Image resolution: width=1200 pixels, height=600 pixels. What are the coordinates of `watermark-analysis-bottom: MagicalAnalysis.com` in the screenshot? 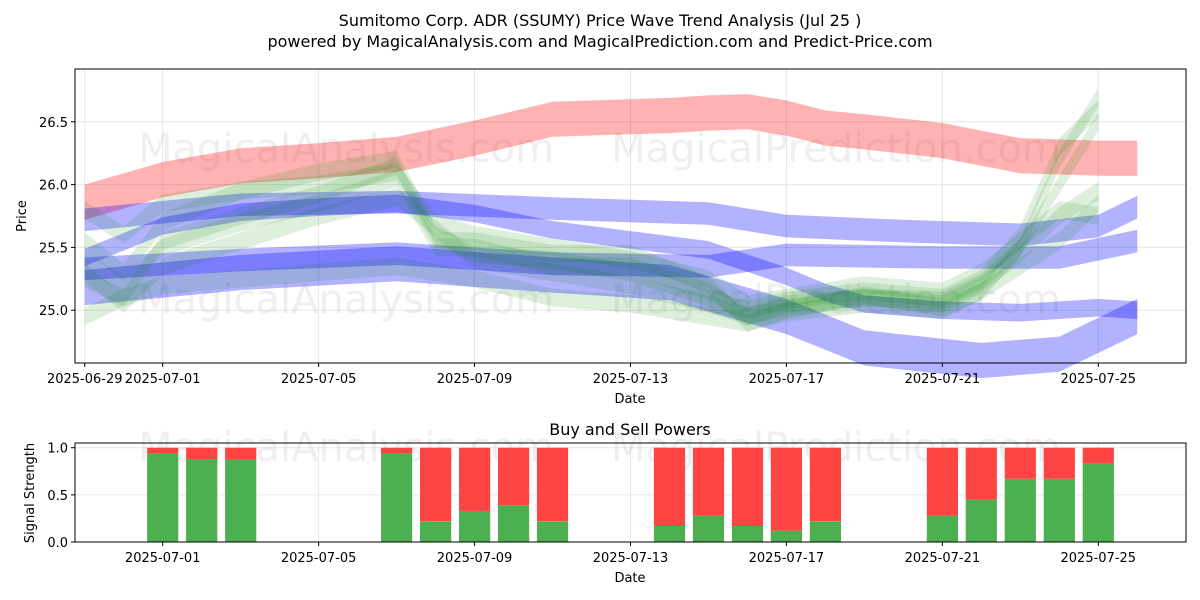 It's located at (346, 300).